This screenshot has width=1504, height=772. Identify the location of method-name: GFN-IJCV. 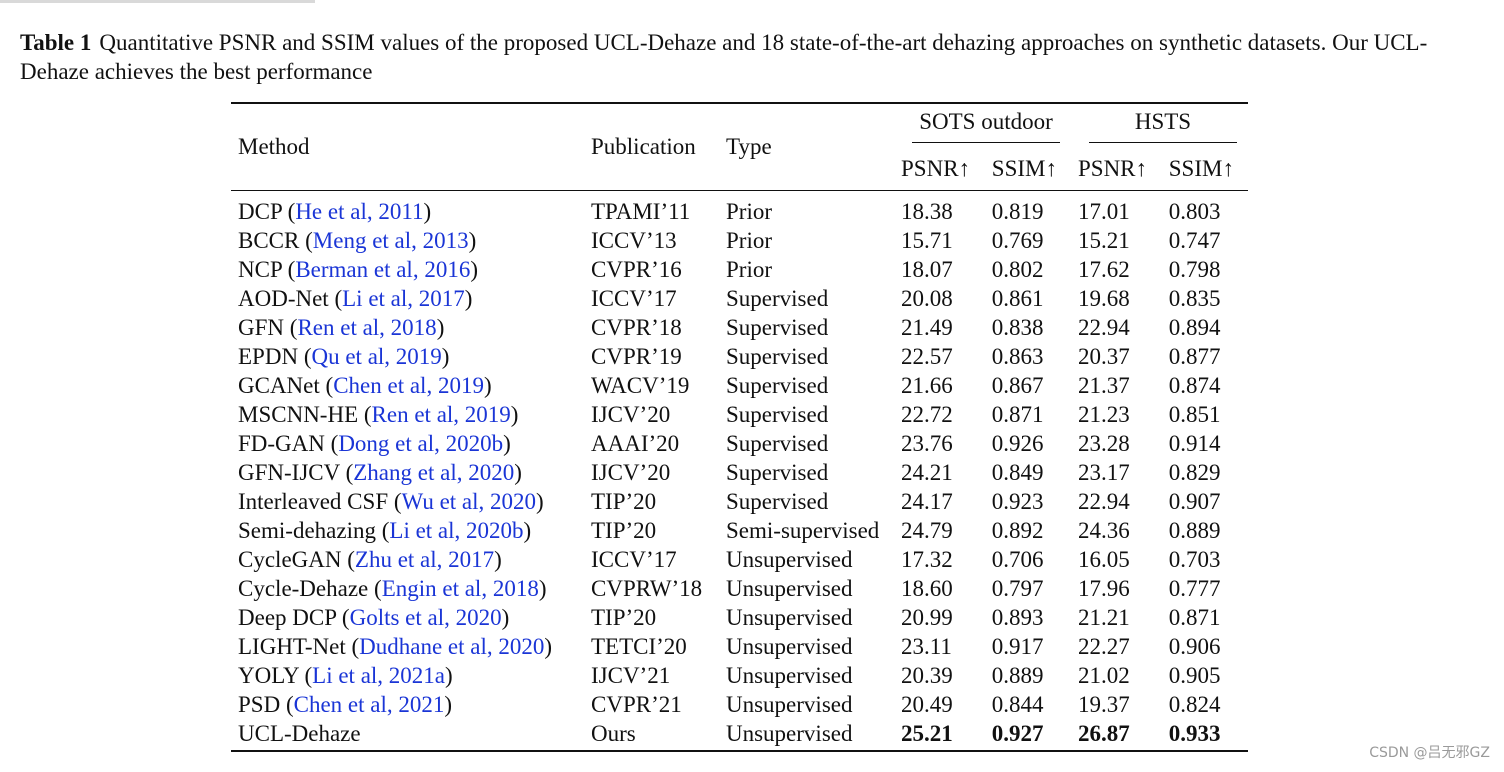
(289, 472).